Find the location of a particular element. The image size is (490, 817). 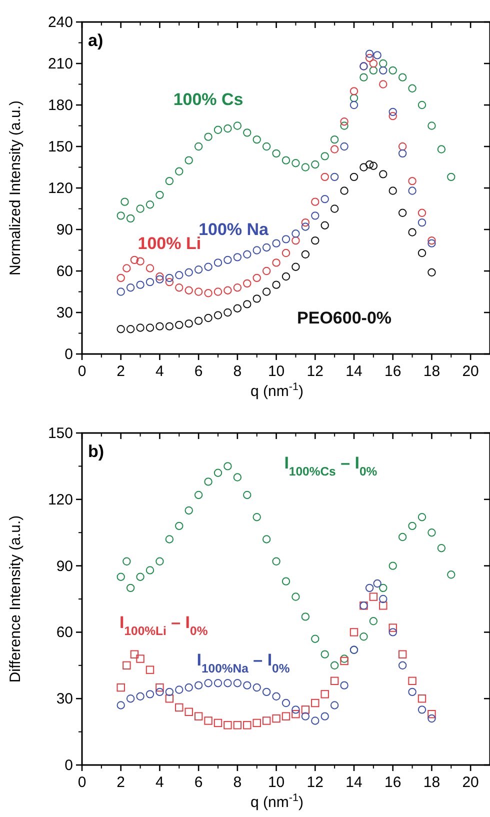

series-label: I$_{100%Li}$ – I$_{0%}$ is located at coordinates (163, 625).